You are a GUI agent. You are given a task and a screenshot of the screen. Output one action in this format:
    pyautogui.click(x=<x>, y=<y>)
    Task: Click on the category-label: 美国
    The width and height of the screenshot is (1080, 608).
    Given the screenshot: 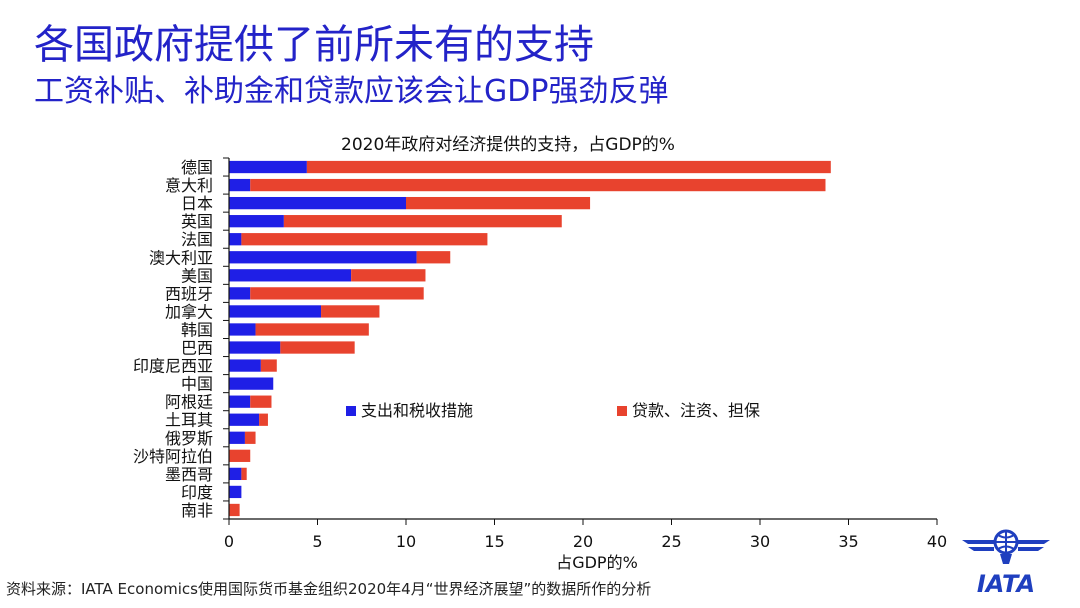 What is the action you would take?
    pyautogui.click(x=197, y=275)
    